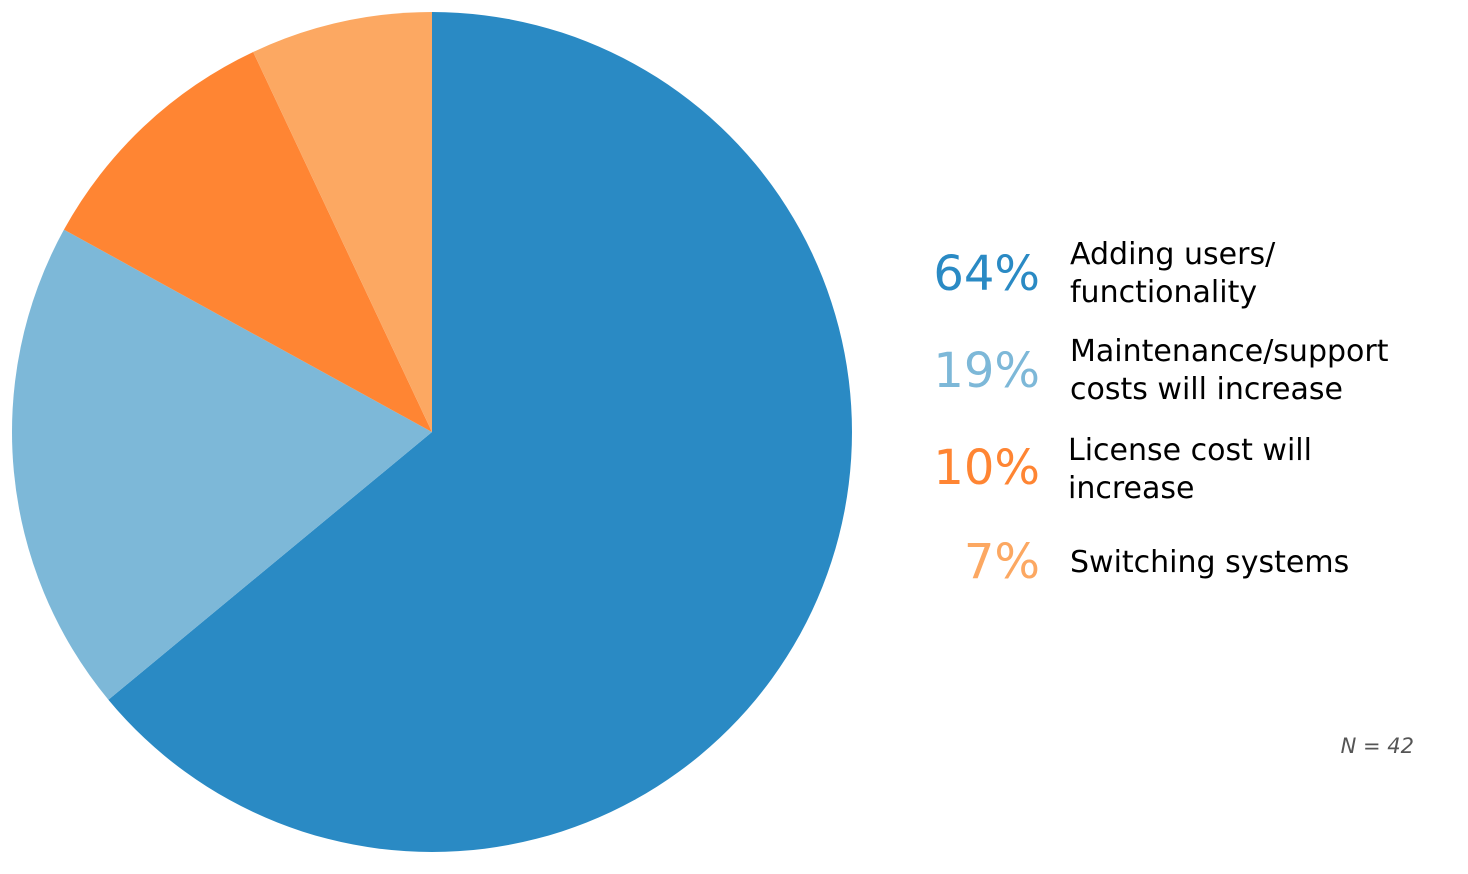 The width and height of the screenshot is (1468, 874). Describe the element at coordinates (986, 274) in the screenshot. I see `legend-percent: 64%` at that location.